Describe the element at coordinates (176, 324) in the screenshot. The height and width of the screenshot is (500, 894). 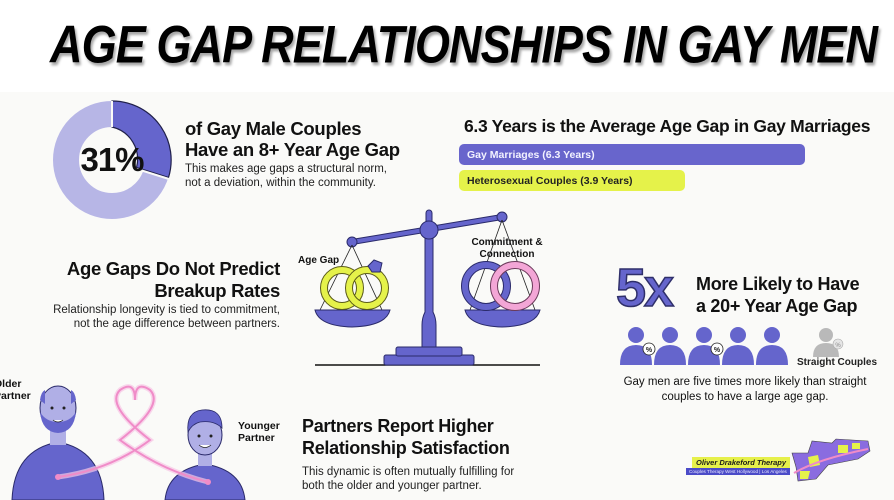
I see `subtitle-line: not the age difference between partners.` at that location.